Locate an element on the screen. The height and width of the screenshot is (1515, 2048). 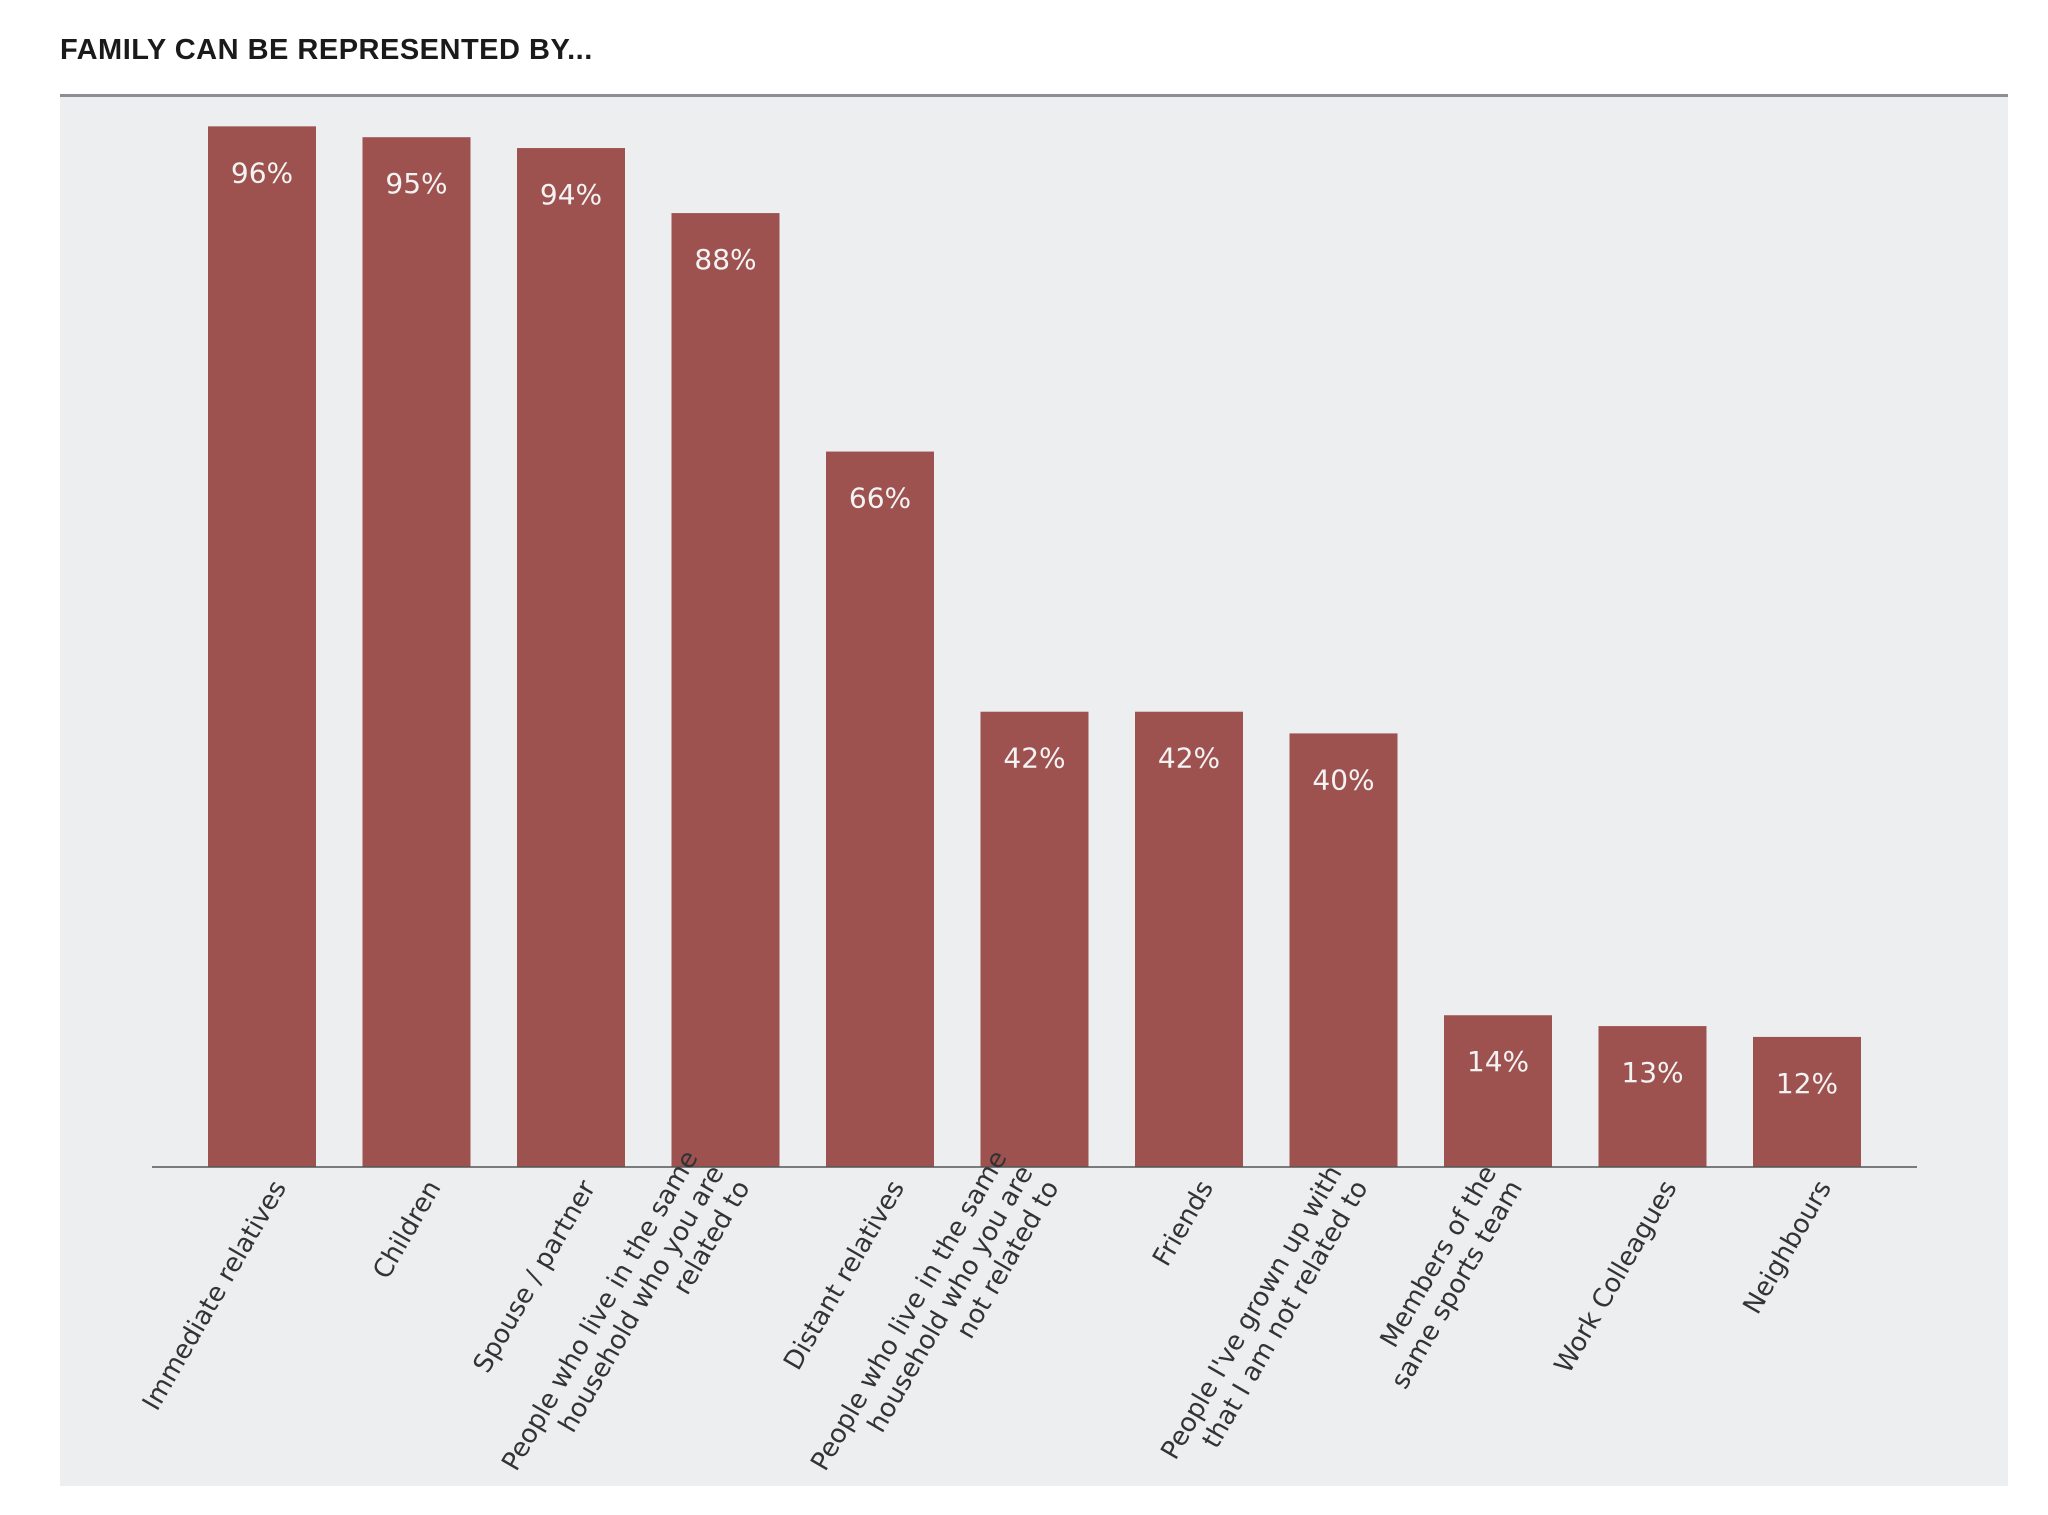
x-tick-label: Work Colleagues is located at coordinates (1616, 1277).